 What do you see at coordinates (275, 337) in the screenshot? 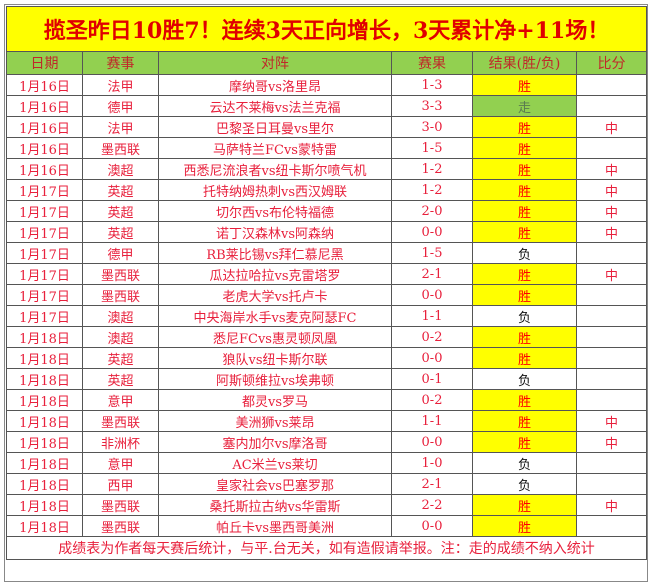
I see `match-cell: 悉尼FCvs惠灵顿凤凰` at bounding box center [275, 337].